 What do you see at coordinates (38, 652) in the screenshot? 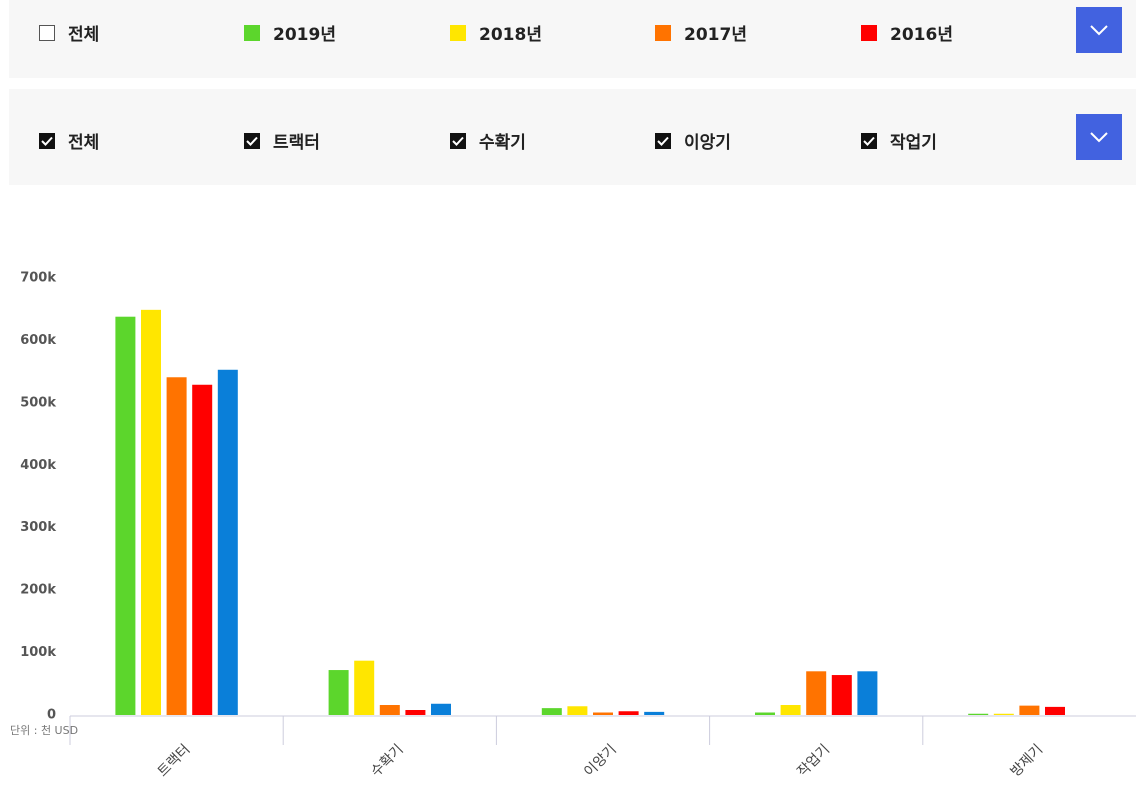
I see `y-tick-label: 100k` at bounding box center [38, 652].